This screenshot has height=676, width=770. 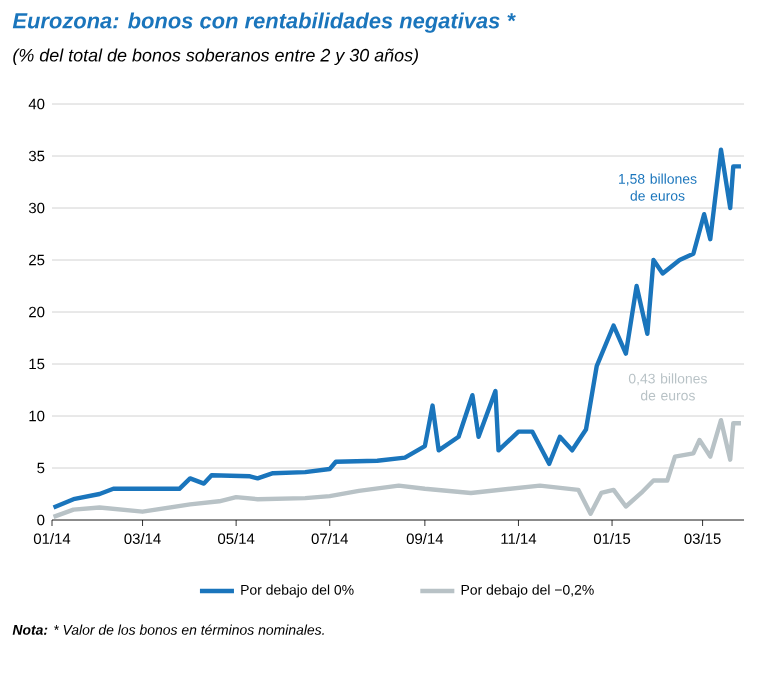 I want to click on chart-subtitle: (% del total de bonos soberanos entre 2 y 30 años), so click(x=215, y=57).